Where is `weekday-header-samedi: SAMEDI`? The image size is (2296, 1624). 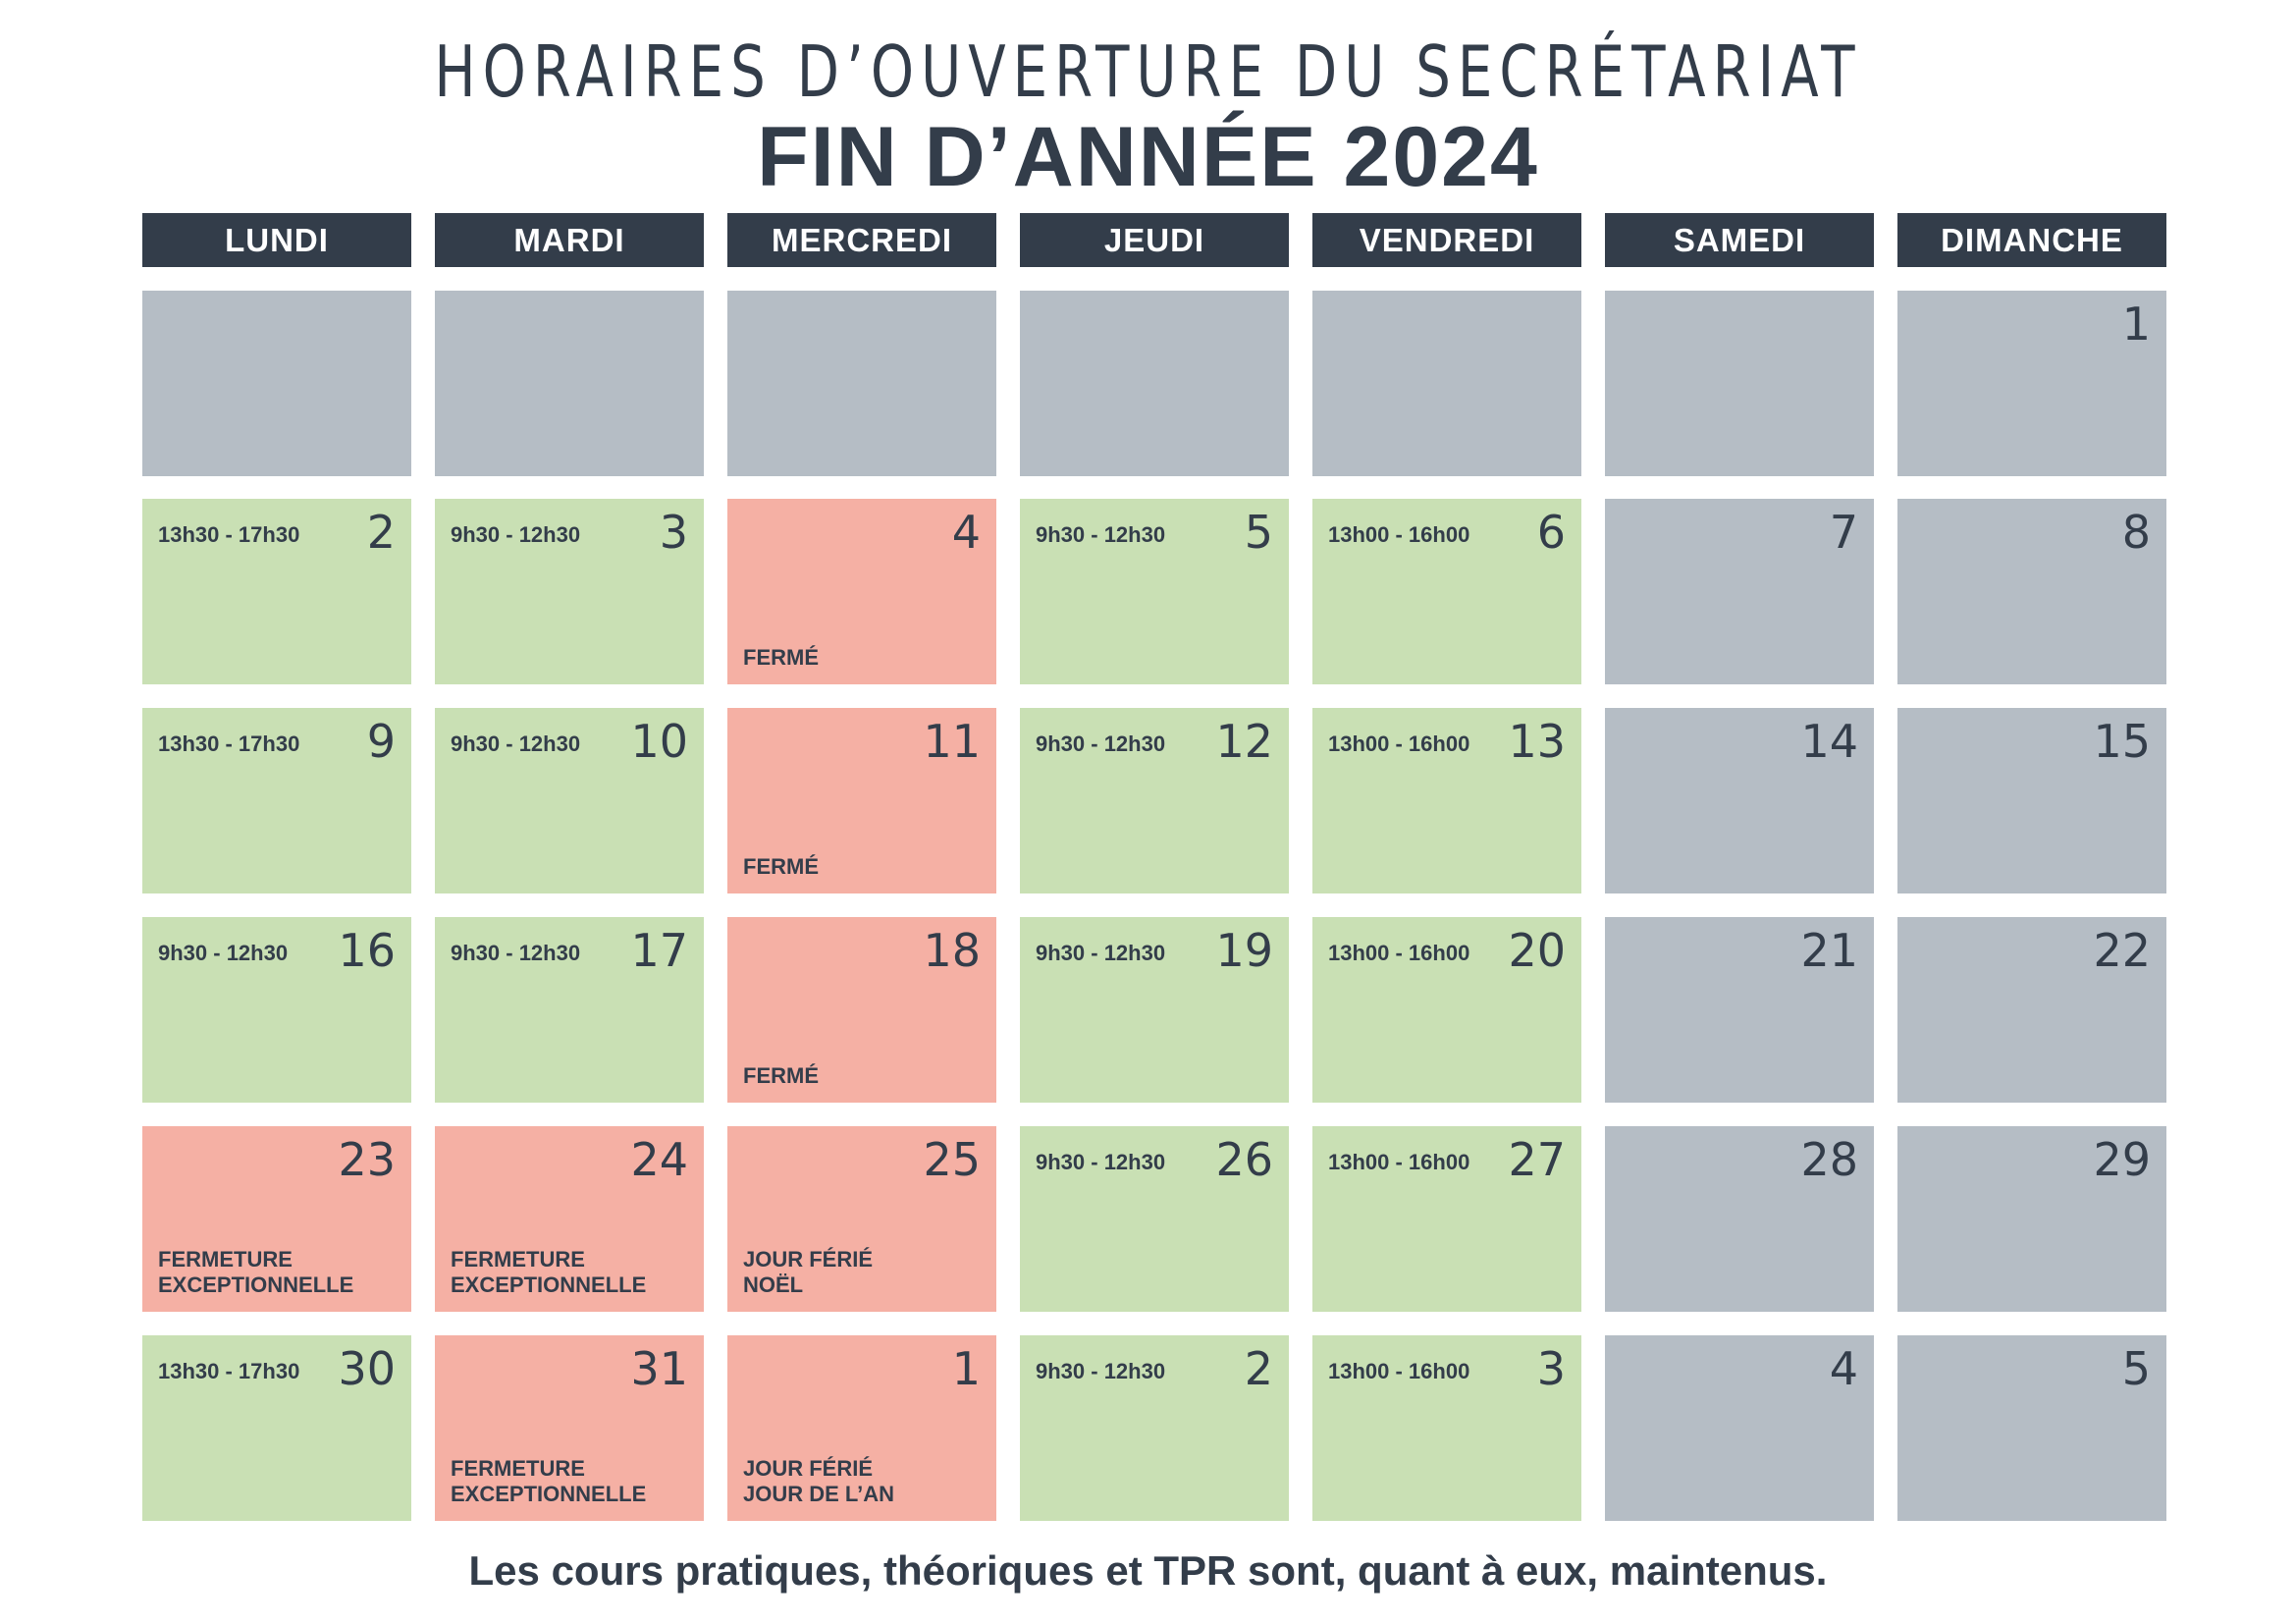
weekday-header-samedi: SAMEDI is located at coordinates (1739, 240).